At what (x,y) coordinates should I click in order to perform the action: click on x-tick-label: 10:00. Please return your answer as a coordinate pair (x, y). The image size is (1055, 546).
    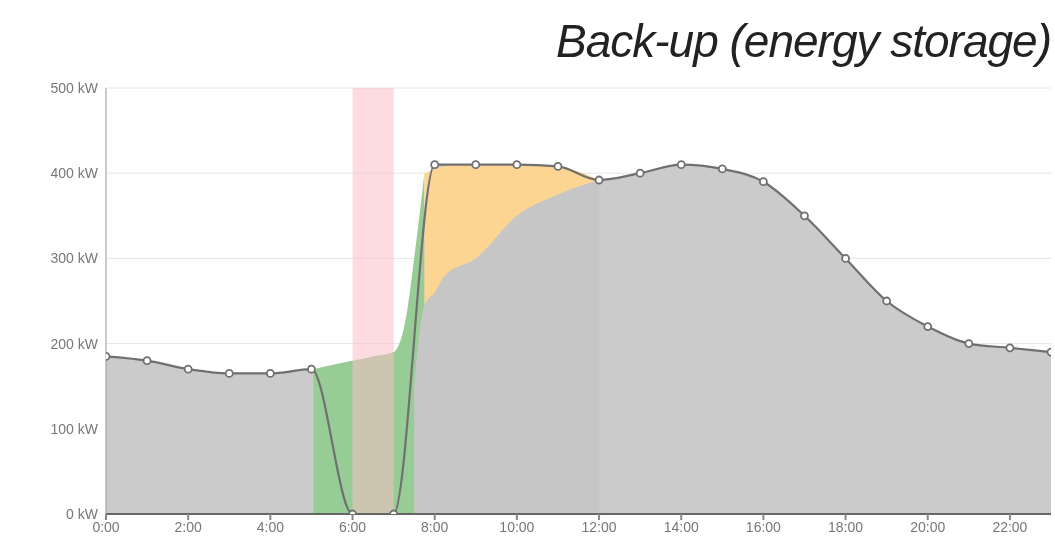
    Looking at the image, I should click on (517, 526).